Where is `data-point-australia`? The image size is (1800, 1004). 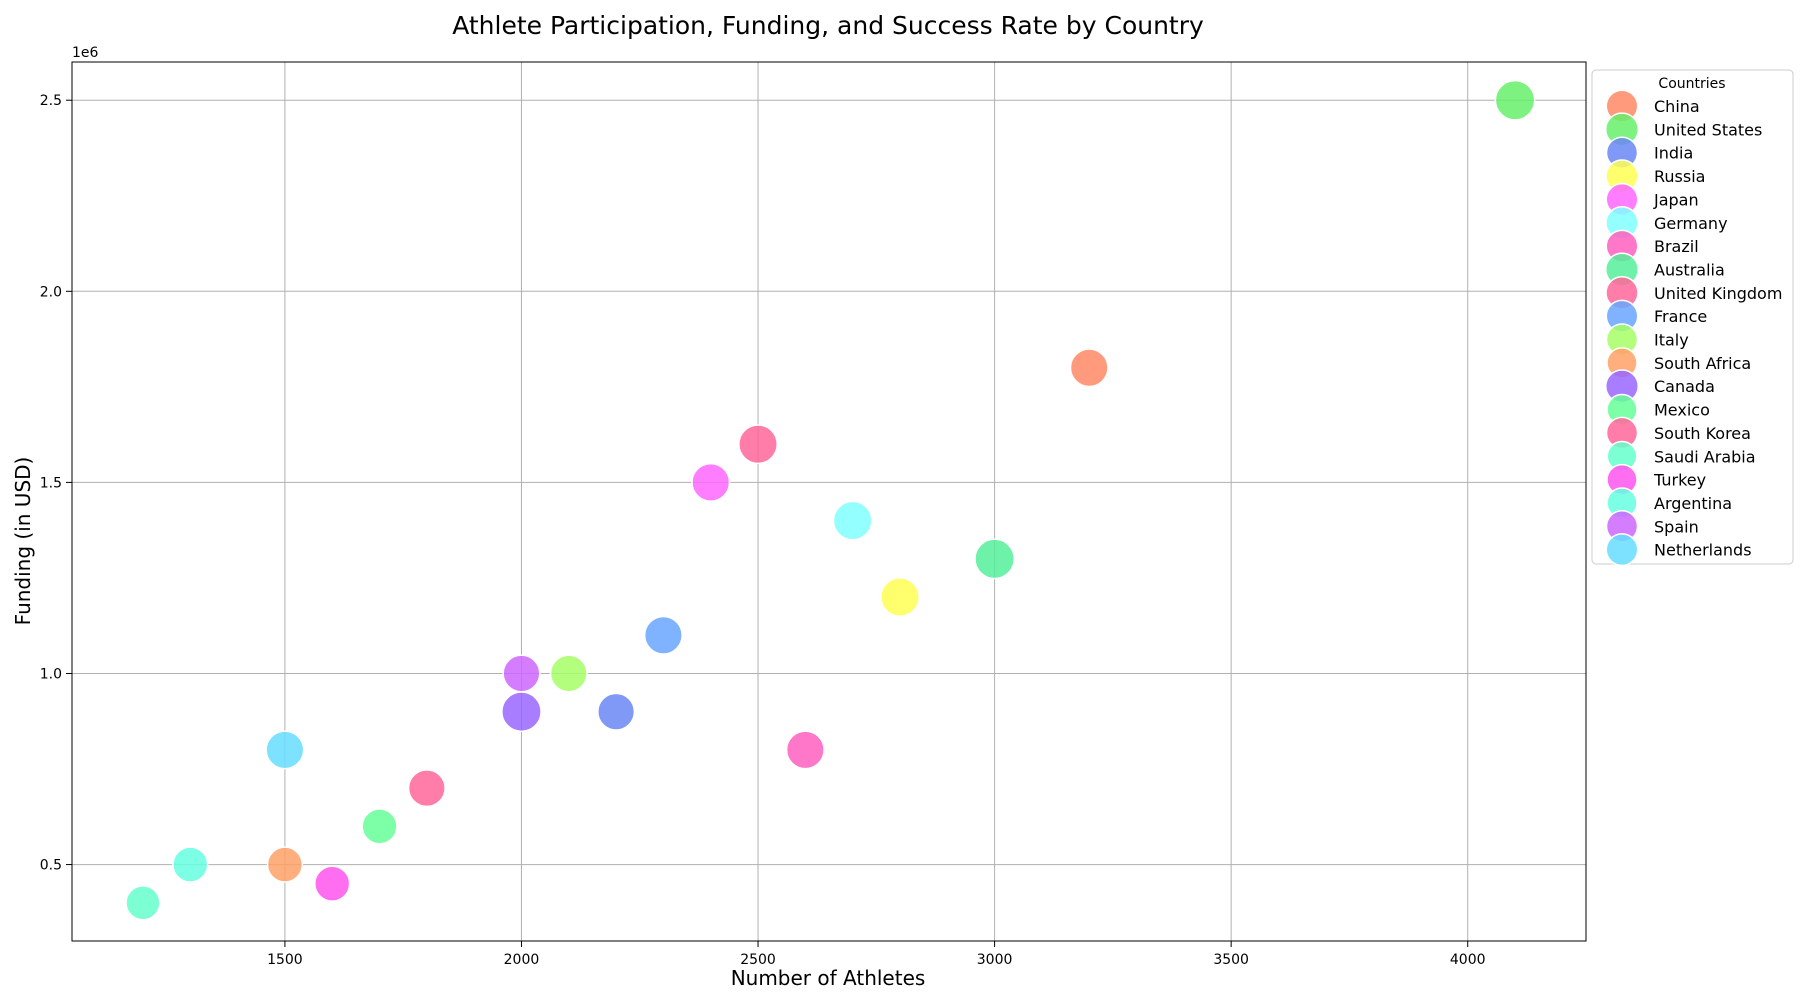 data-point-australia is located at coordinates (994, 559).